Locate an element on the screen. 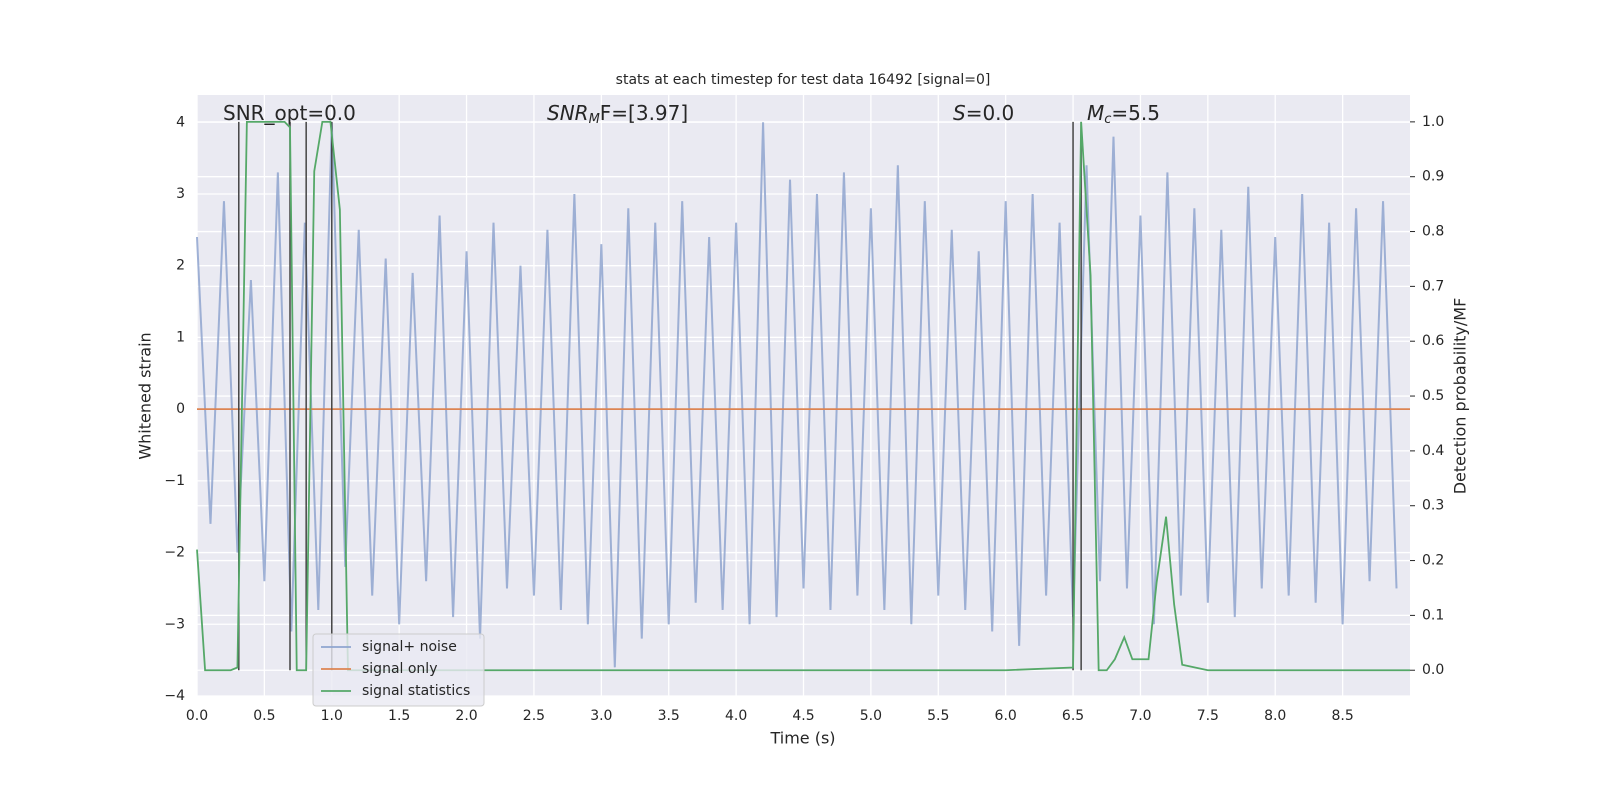  y-tick-label: 2 is located at coordinates (180, 266).